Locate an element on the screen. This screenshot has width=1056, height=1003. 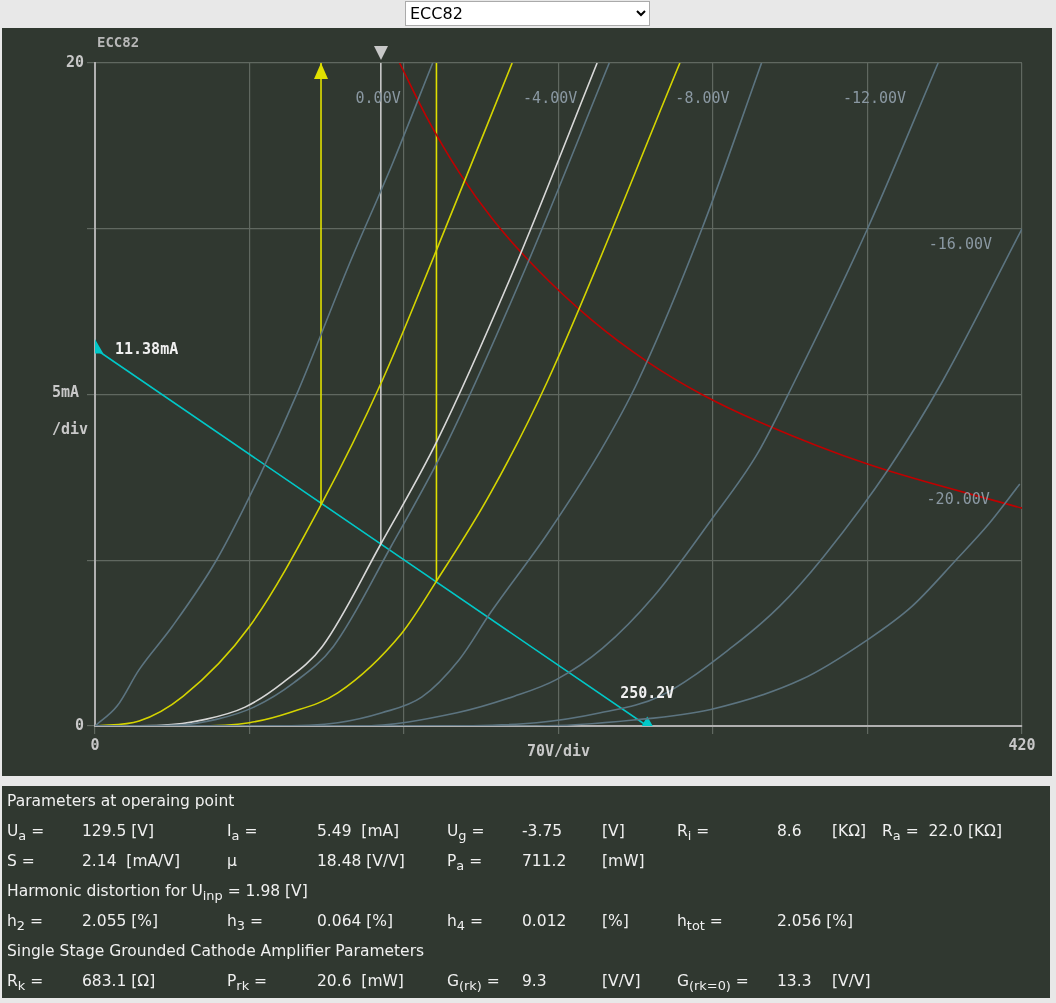
series-label: -8.00V is located at coordinates (702, 98).